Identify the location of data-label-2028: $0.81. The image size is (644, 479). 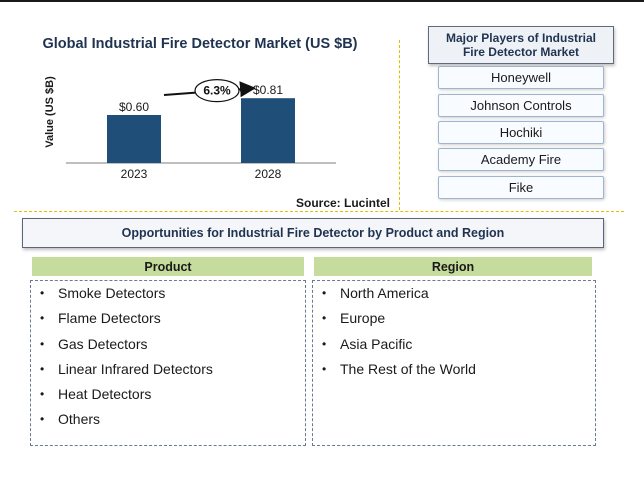
(268, 90).